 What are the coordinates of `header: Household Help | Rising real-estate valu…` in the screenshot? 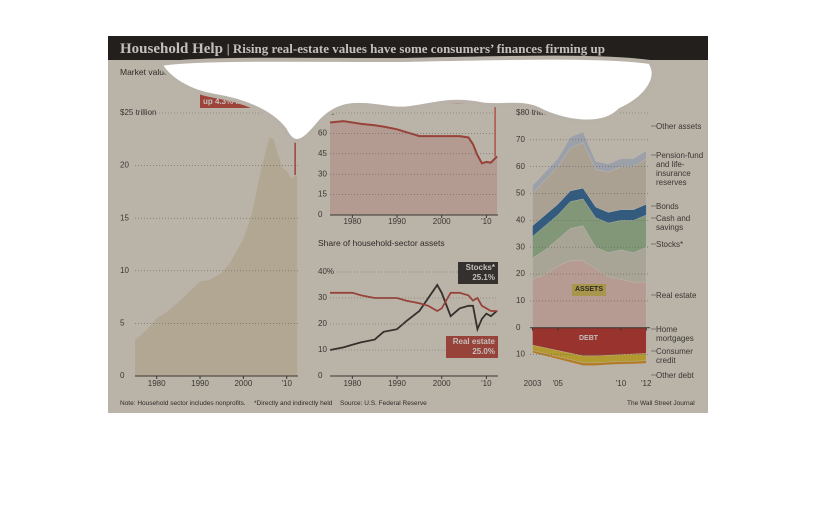 It's located at (362, 49).